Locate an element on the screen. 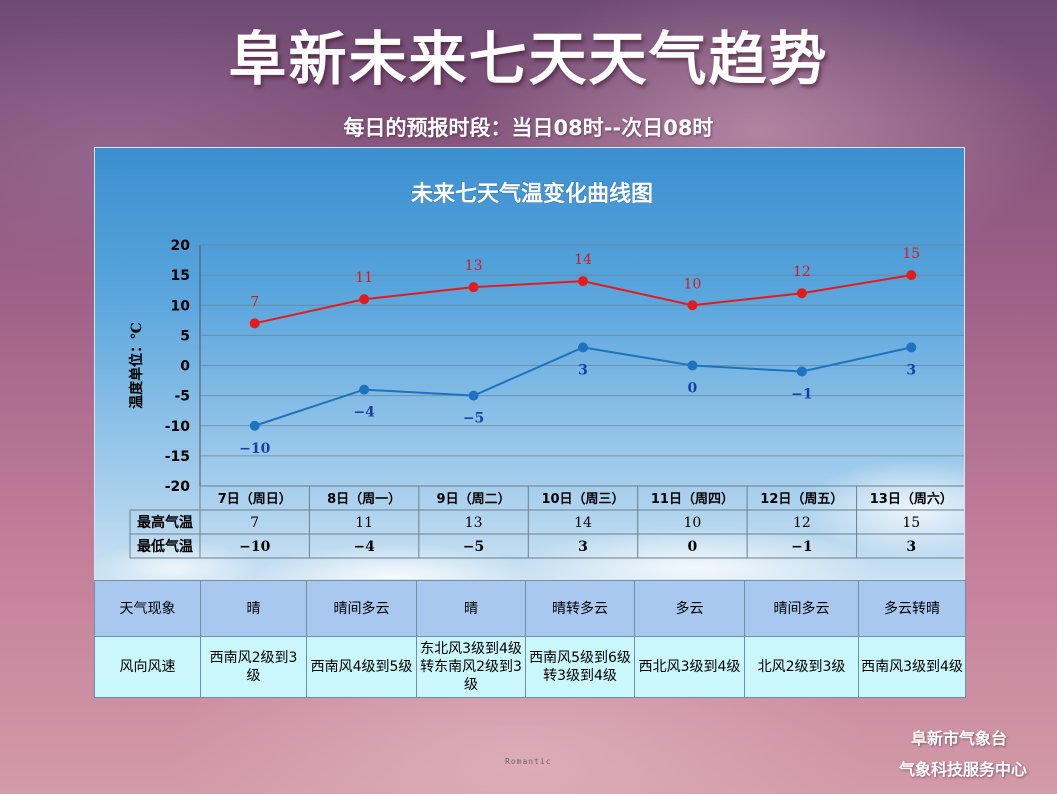 The image size is (1057, 794). table-series-name: 最高气温 is located at coordinates (165, 522).